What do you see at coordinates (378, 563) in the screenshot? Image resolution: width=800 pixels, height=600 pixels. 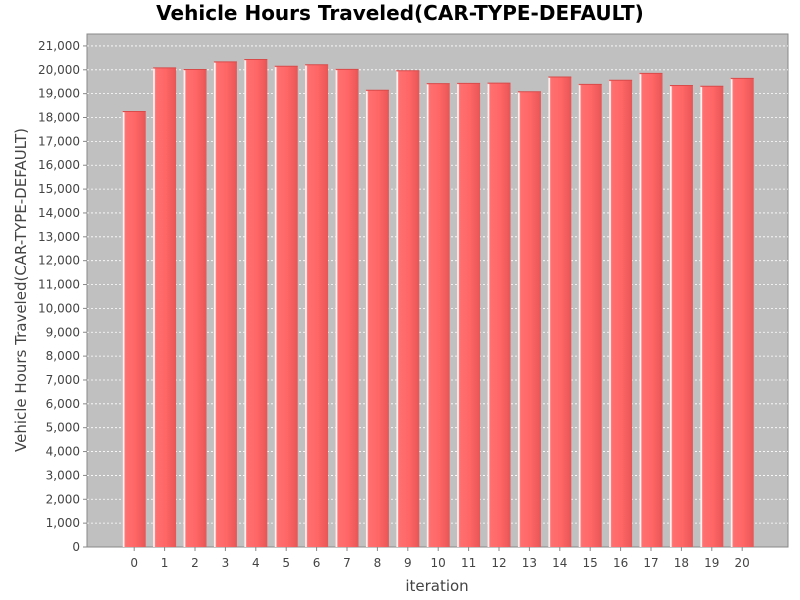 I see `x-tick-label: 8` at bounding box center [378, 563].